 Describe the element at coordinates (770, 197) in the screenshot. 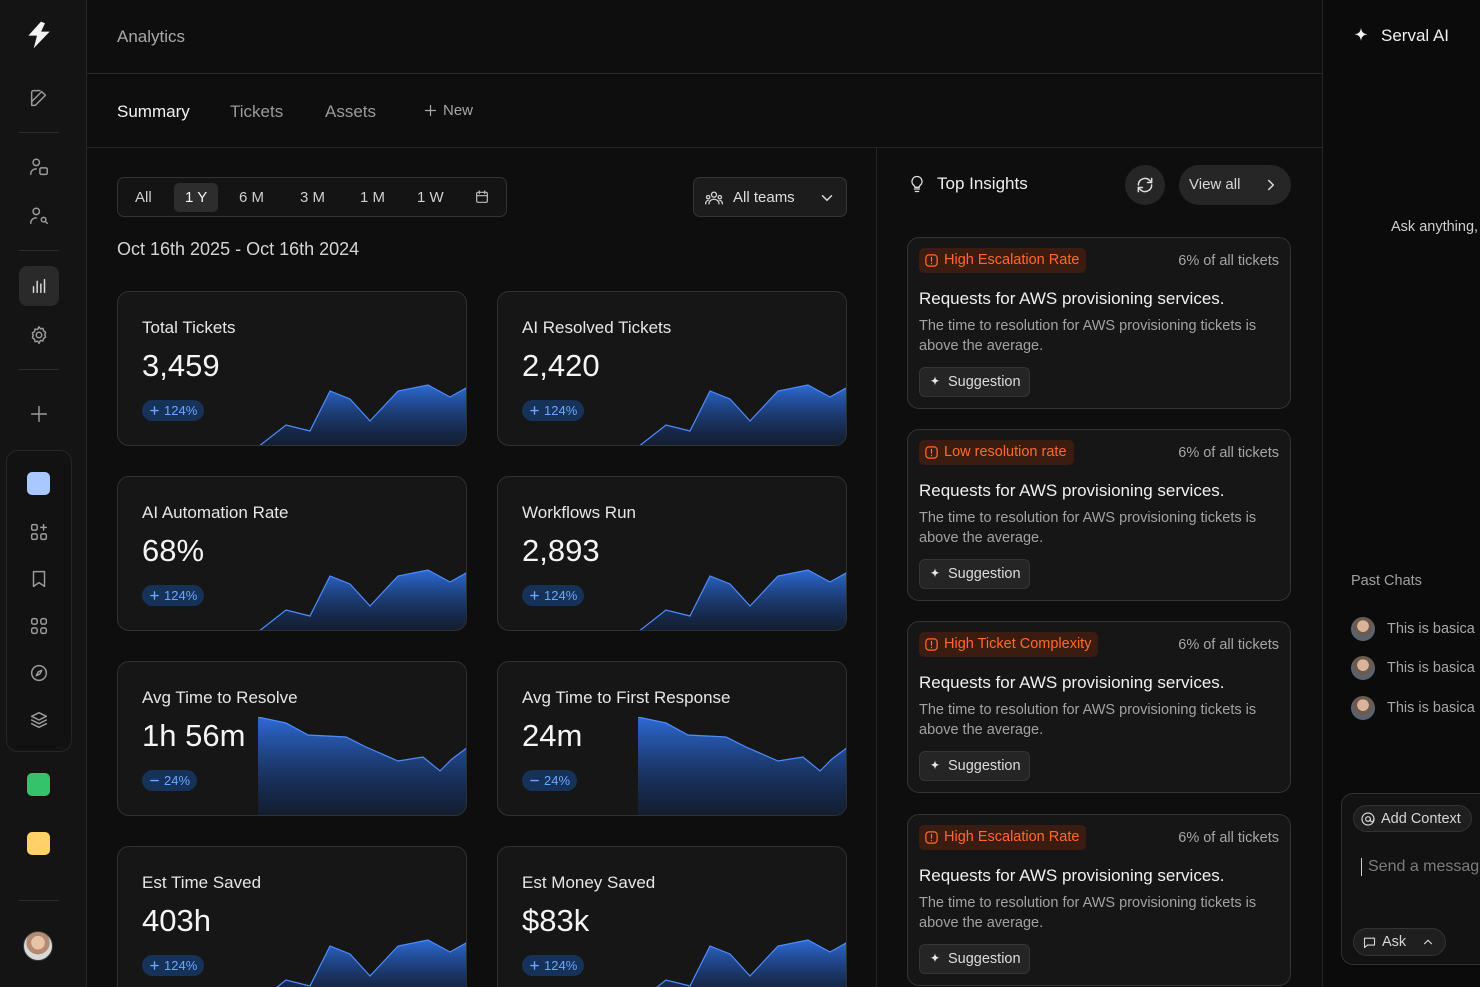

I see `team-filter-dropdown: All teams` at that location.